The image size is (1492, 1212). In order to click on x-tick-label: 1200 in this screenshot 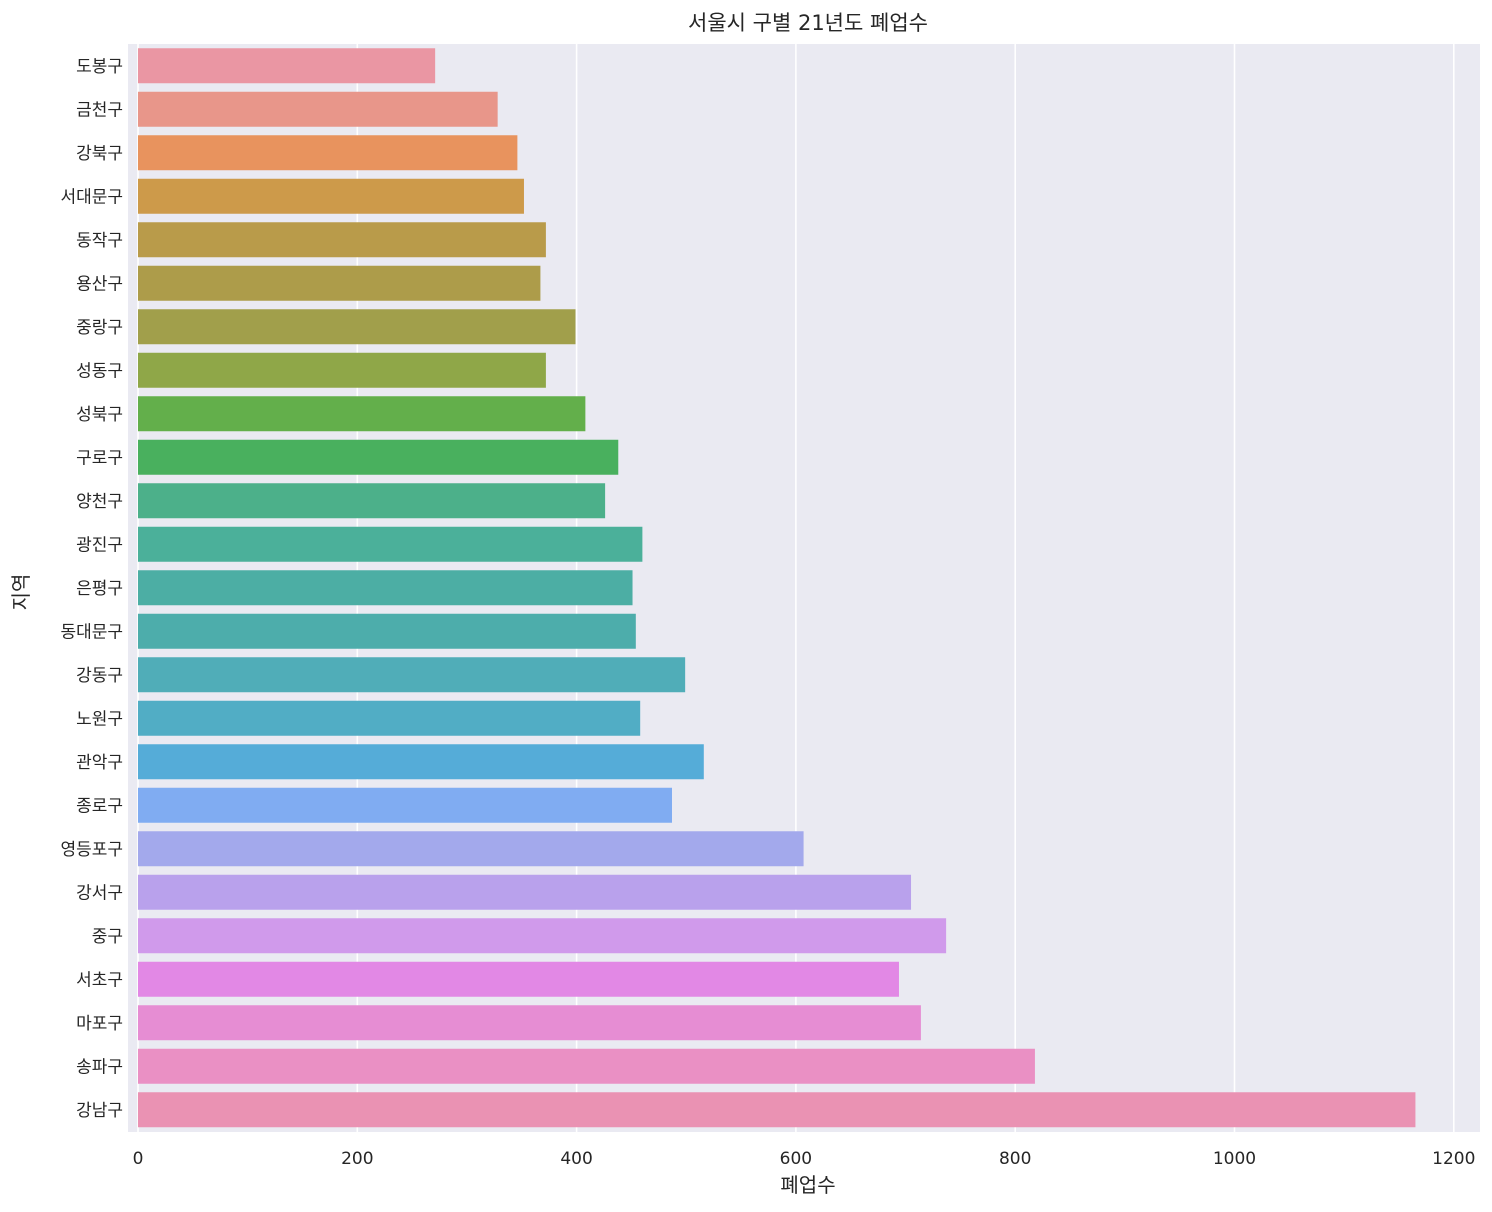, I will do `click(1453, 1159)`.